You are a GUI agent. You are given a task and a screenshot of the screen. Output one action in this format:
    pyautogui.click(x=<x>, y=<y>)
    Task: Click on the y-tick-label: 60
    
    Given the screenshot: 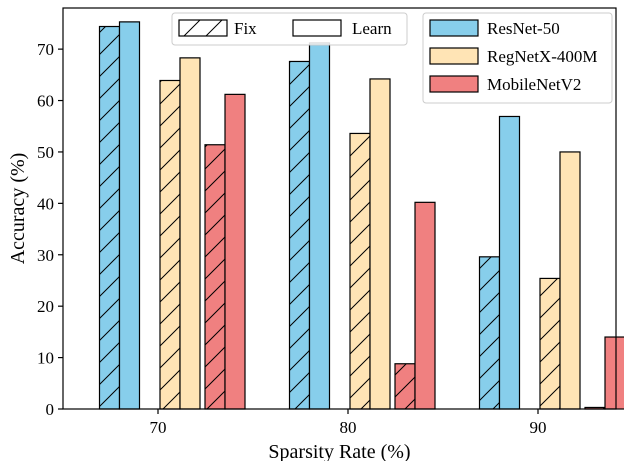 What is the action you would take?
    pyautogui.click(x=45, y=101)
    